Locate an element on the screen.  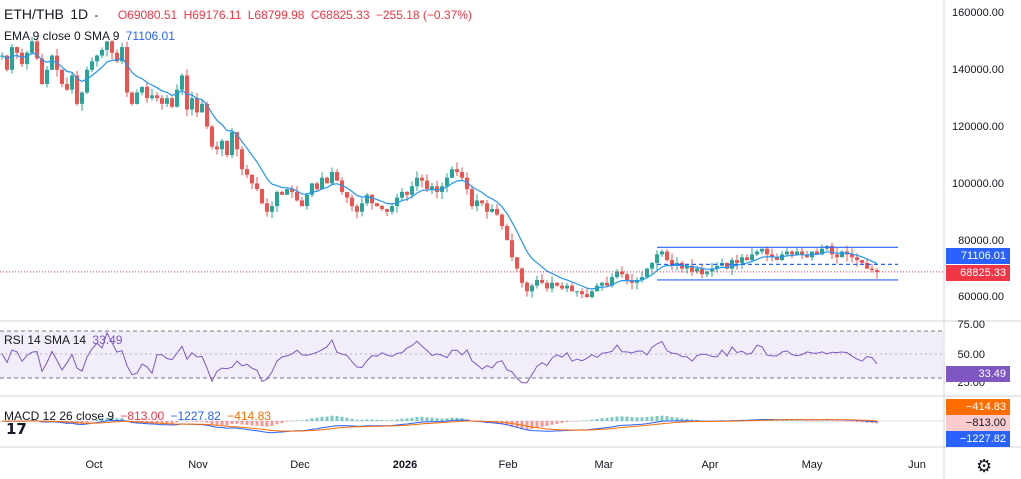
rsi-legend: RSI 14 SMA 14 33.49 is located at coordinates (64, 340).